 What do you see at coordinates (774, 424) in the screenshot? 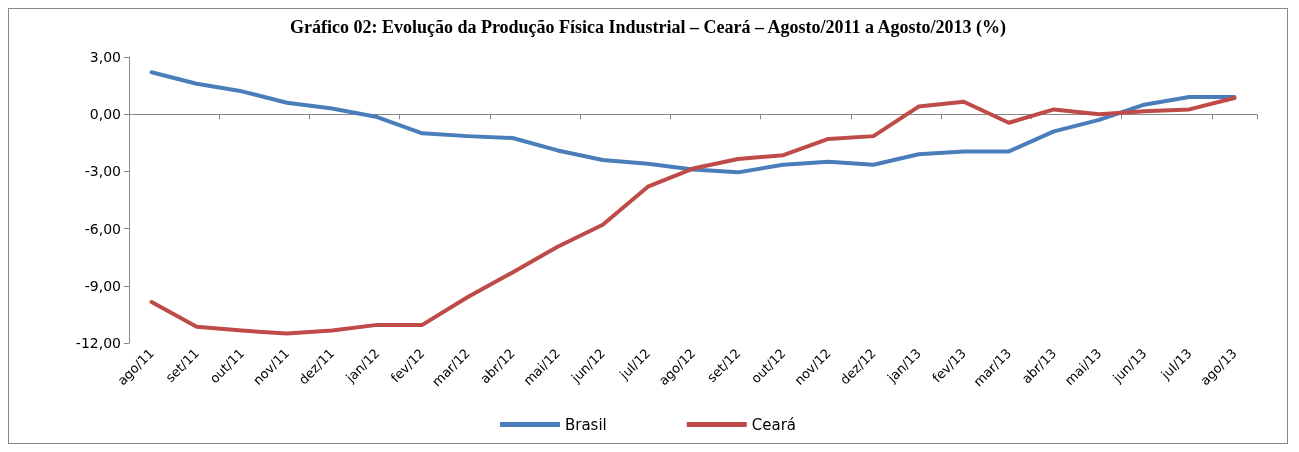
I see `legend-label: Ceará` at bounding box center [774, 424].